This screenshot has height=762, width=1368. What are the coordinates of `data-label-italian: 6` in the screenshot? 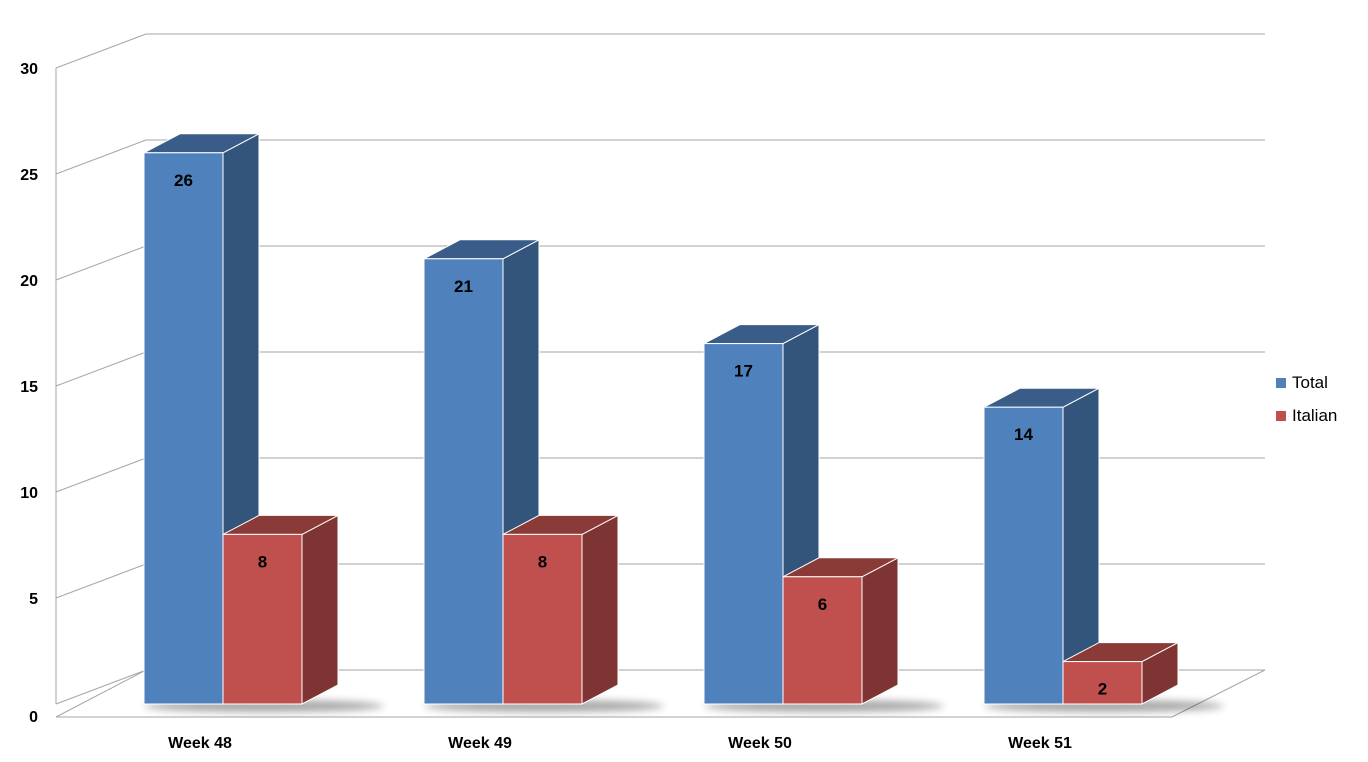 It's located at (822, 604).